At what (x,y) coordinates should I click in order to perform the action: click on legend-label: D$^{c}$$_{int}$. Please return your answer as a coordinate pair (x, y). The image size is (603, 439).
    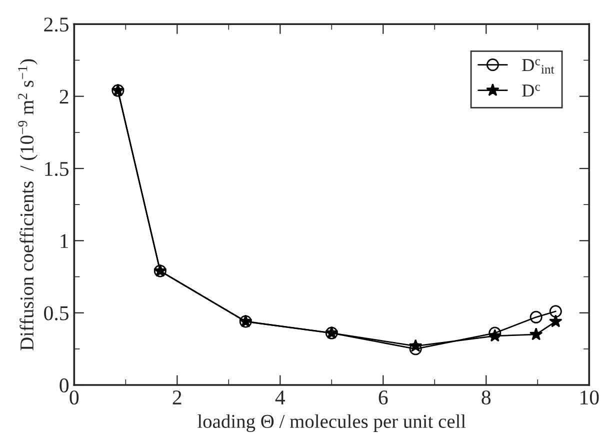
    Looking at the image, I should click on (538, 66).